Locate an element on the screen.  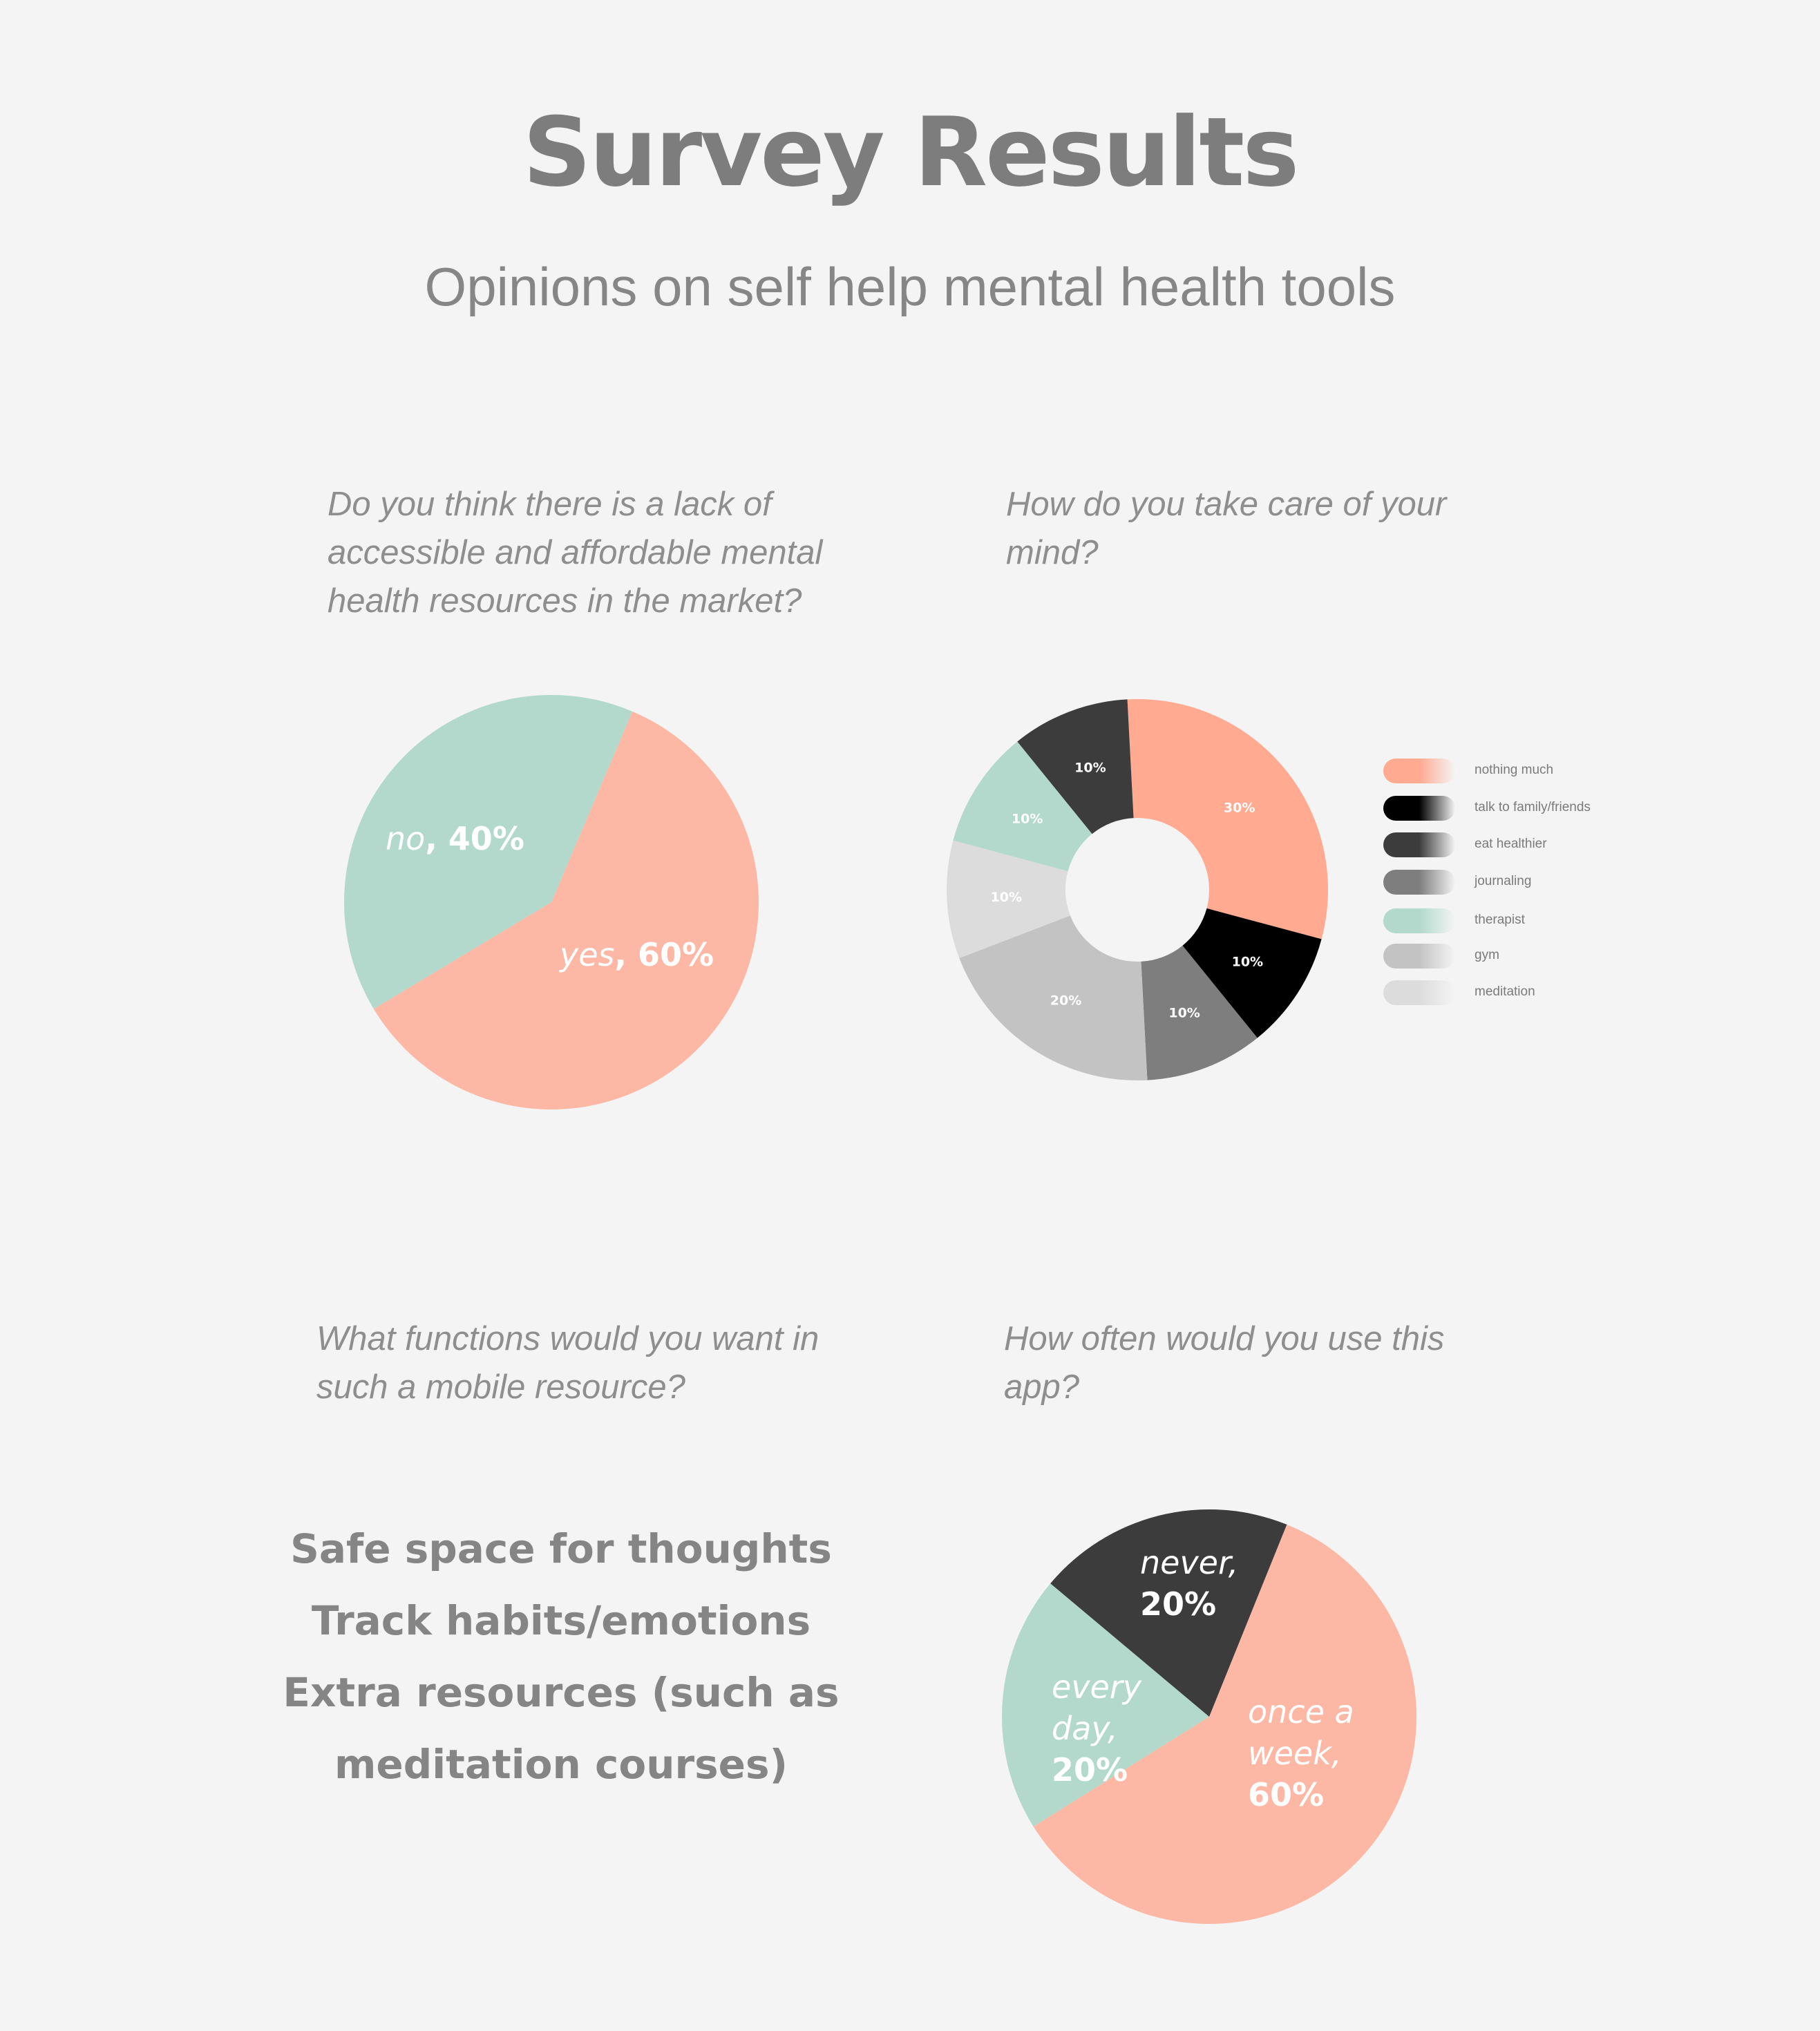
slice-label-never: never, 20% is located at coordinates (1189, 1583).